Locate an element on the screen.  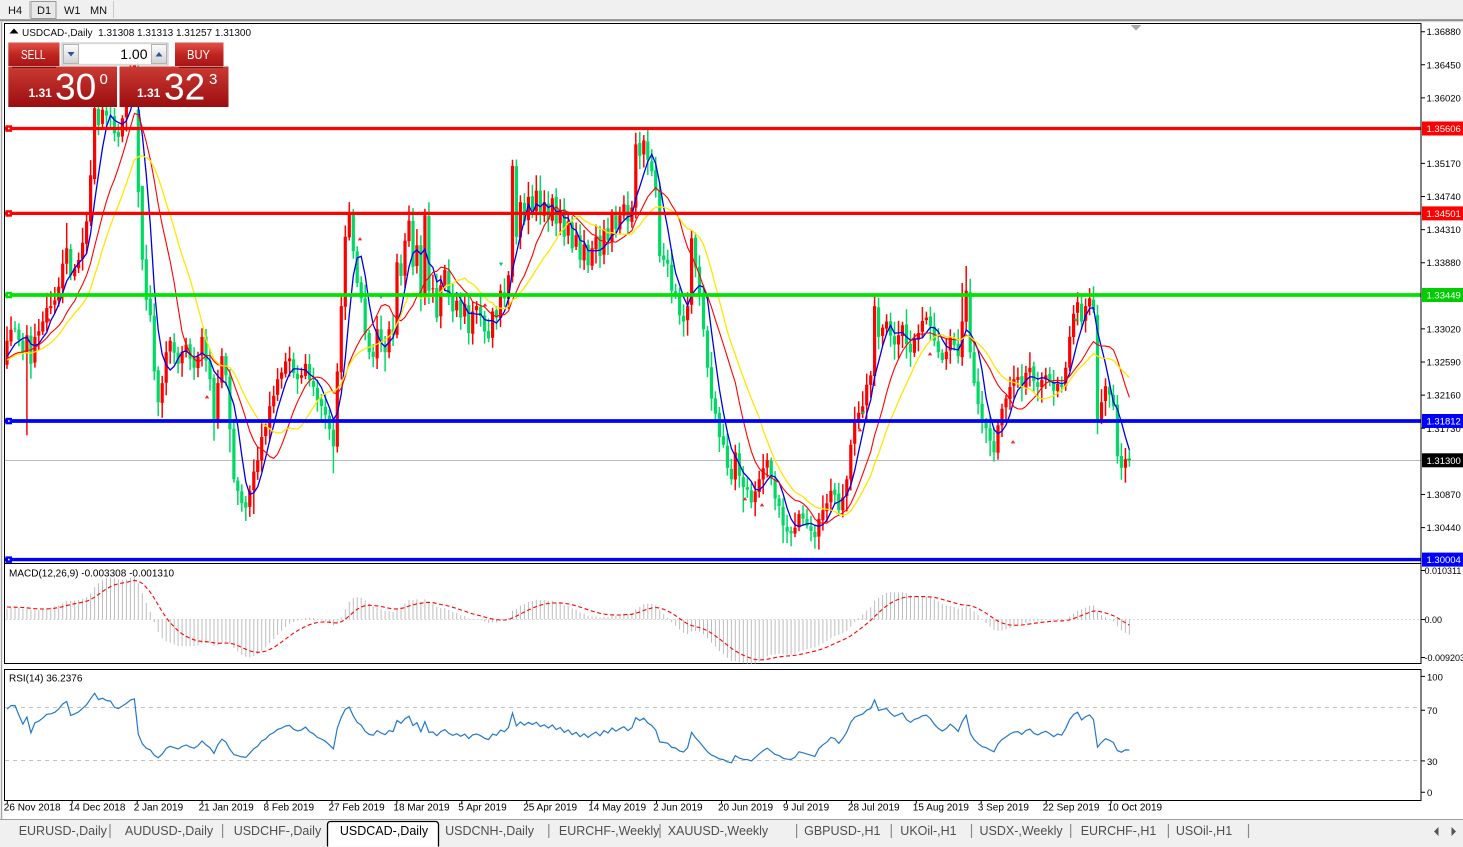
svg-text: 1.30870 is located at coordinates (1444, 495).